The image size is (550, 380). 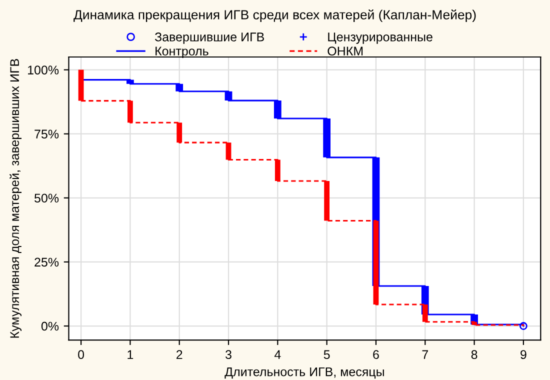 What do you see at coordinates (16, 198) in the screenshot?
I see `y-axis-title: Кумулятивная доля матерей, завершивших ИГВ` at bounding box center [16, 198].